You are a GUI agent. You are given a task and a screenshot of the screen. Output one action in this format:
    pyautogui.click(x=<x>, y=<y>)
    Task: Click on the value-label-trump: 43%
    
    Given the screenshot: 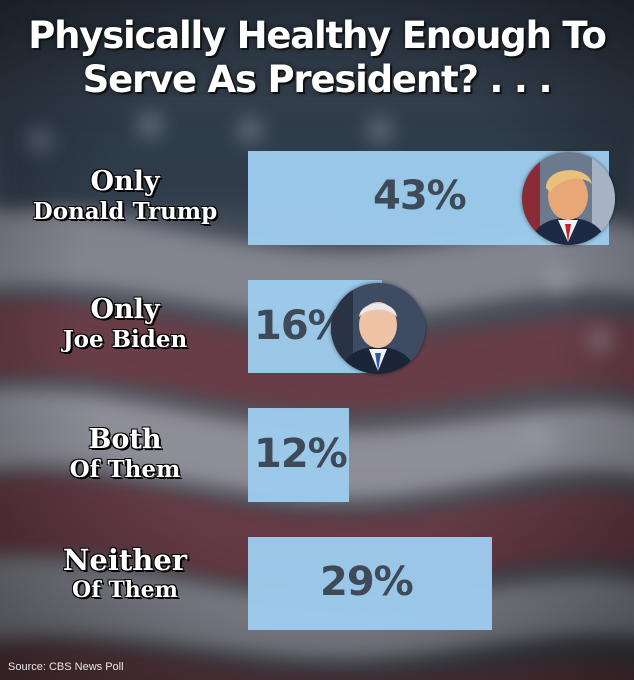 What is the action you would take?
    pyautogui.click(x=420, y=196)
    